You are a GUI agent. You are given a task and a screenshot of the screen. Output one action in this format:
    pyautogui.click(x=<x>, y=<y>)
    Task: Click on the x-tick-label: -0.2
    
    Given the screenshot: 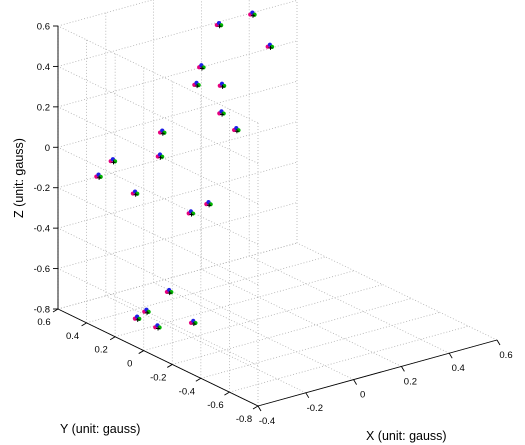 What is the action you would take?
    pyautogui.click(x=315, y=408)
    